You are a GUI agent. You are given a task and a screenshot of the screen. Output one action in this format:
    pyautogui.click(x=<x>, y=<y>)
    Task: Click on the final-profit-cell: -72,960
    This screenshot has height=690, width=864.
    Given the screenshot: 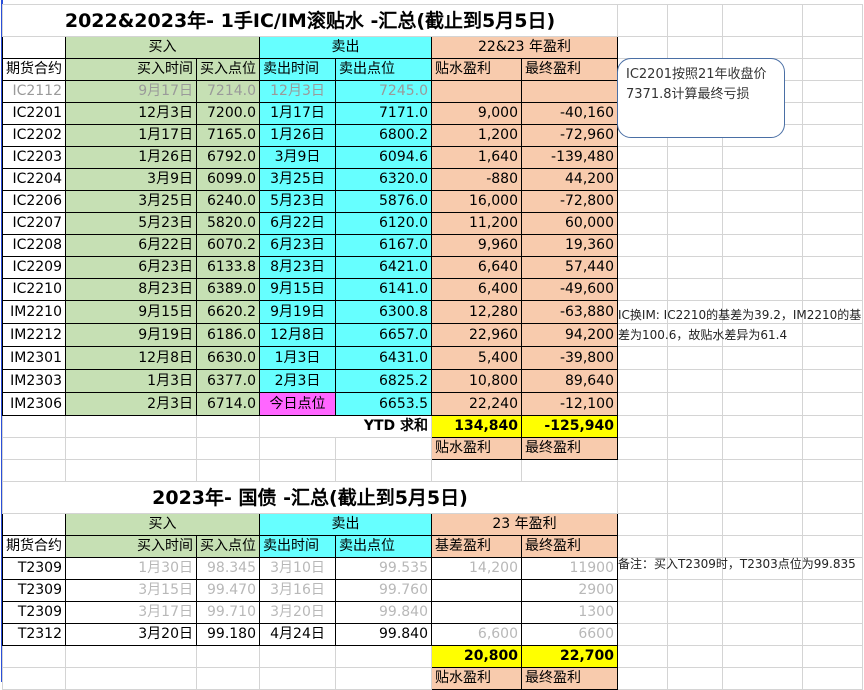 What is the action you would take?
    pyautogui.click(x=569, y=135)
    